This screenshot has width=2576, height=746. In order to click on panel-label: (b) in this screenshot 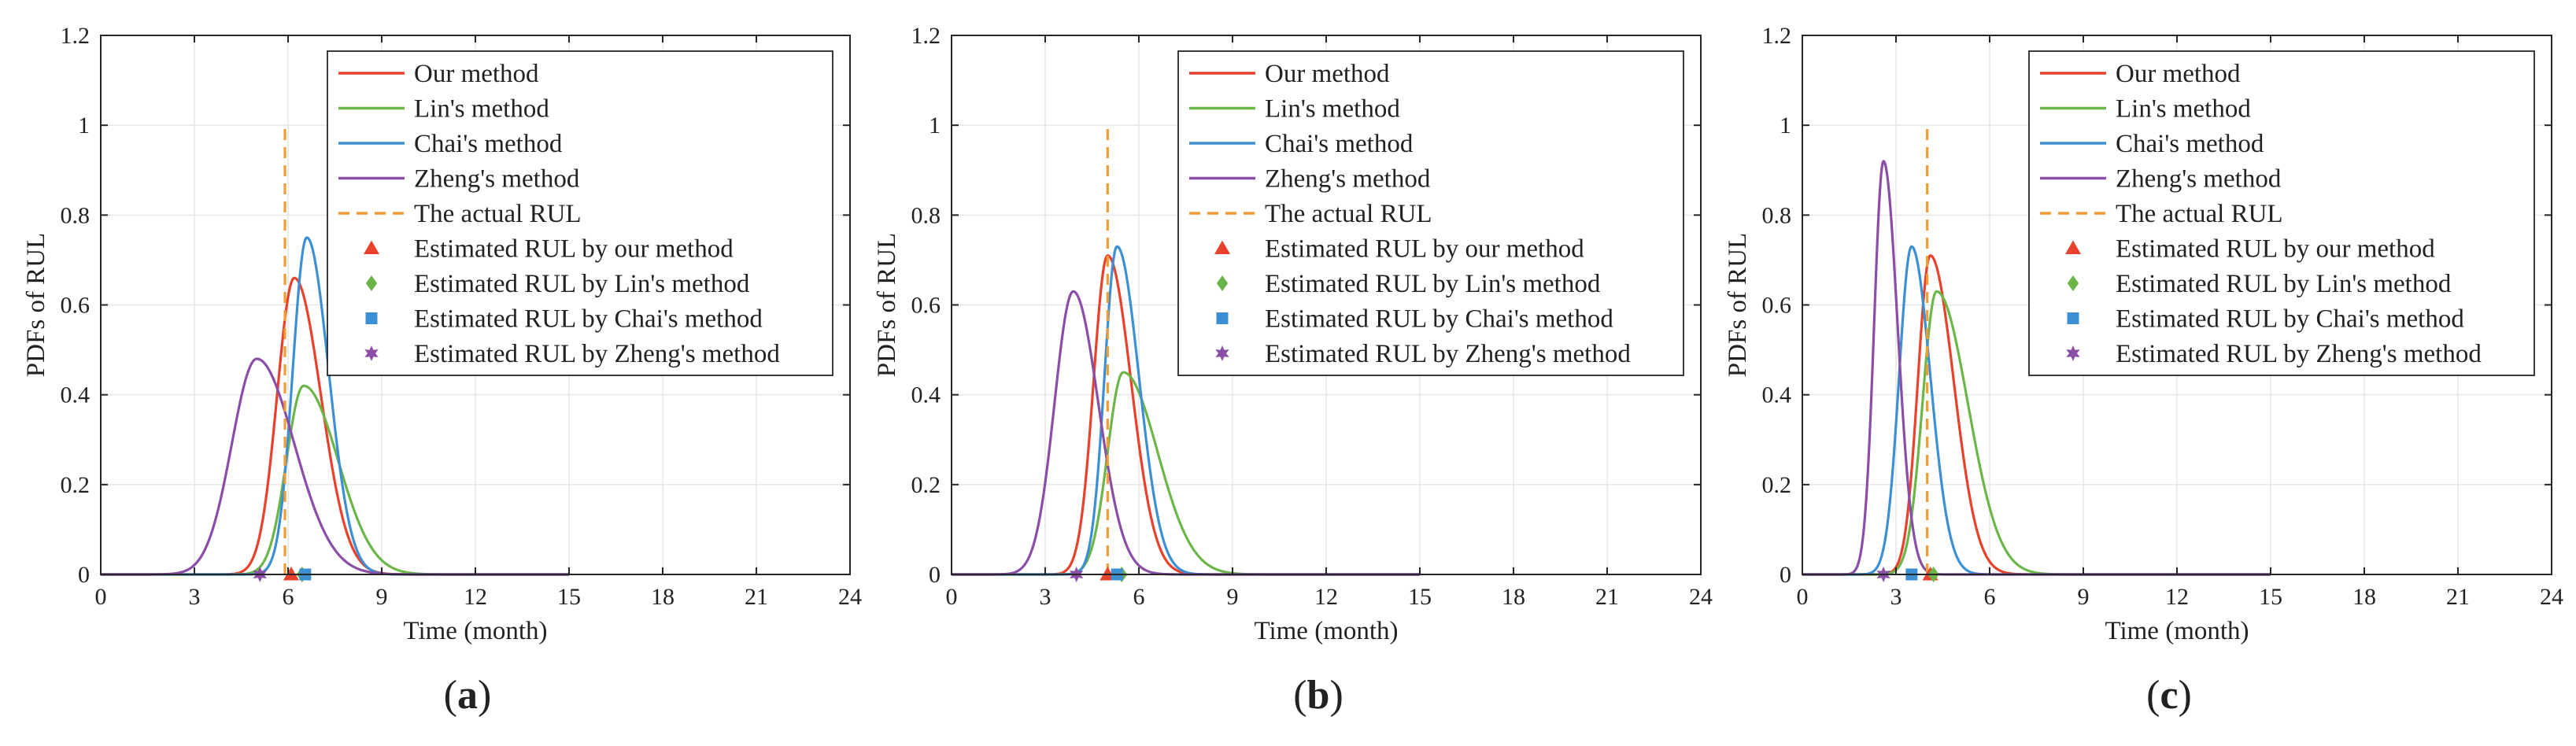, I will do `click(1318, 696)`.